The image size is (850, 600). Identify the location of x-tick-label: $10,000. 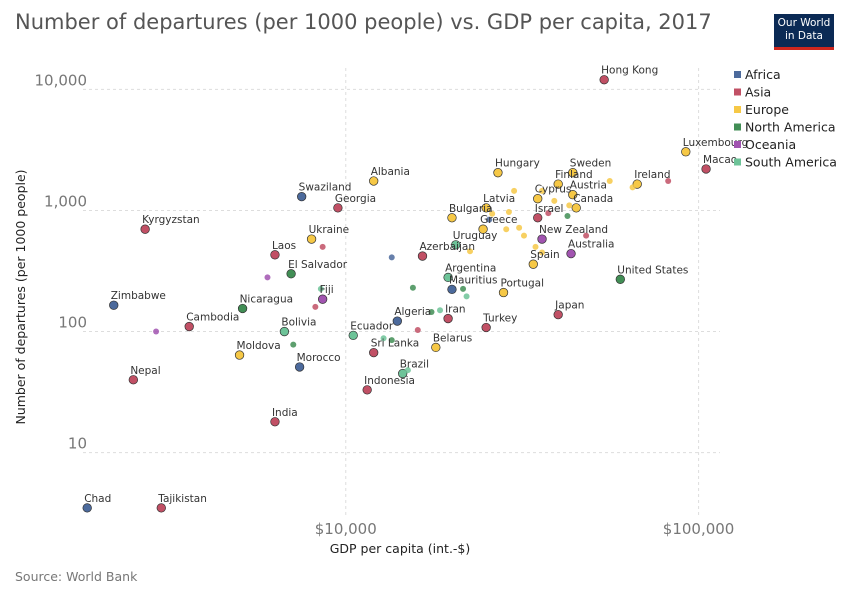
(346, 529).